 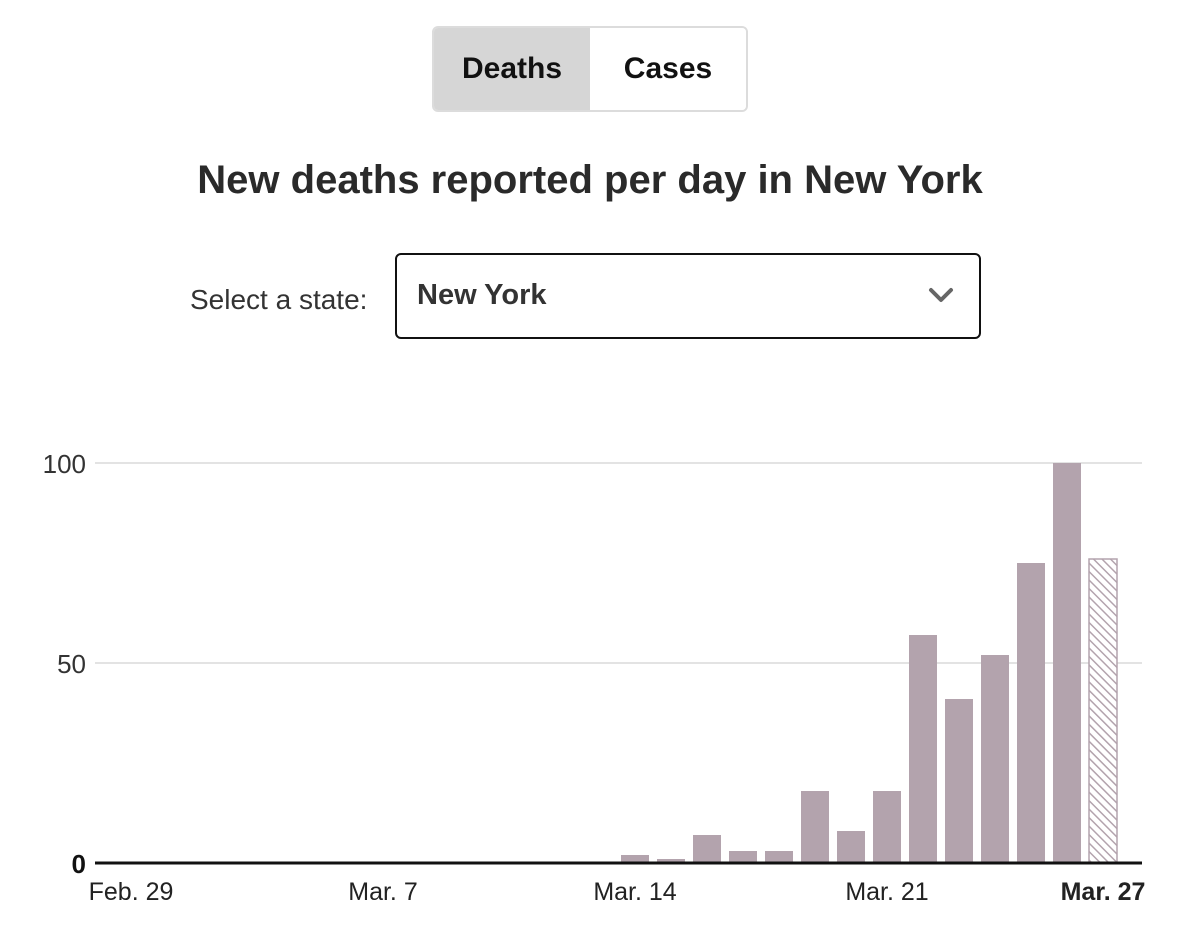 I want to click on x-tick-label: Mar. 27, so click(x=1103, y=892).